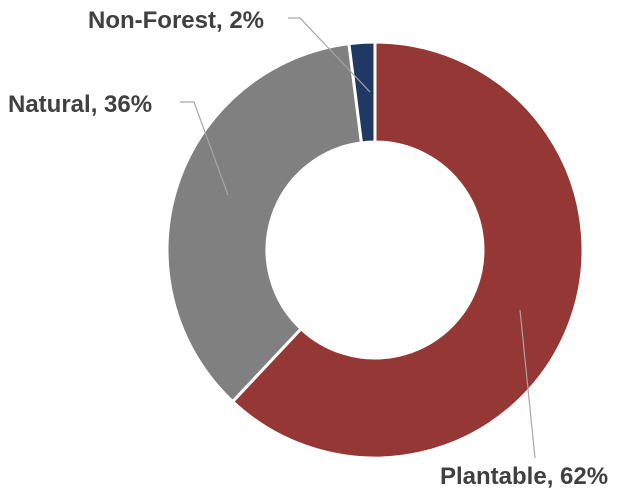 This screenshot has width=632, height=493. I want to click on data-label-plantable: Plantable, 62%, so click(524, 476).